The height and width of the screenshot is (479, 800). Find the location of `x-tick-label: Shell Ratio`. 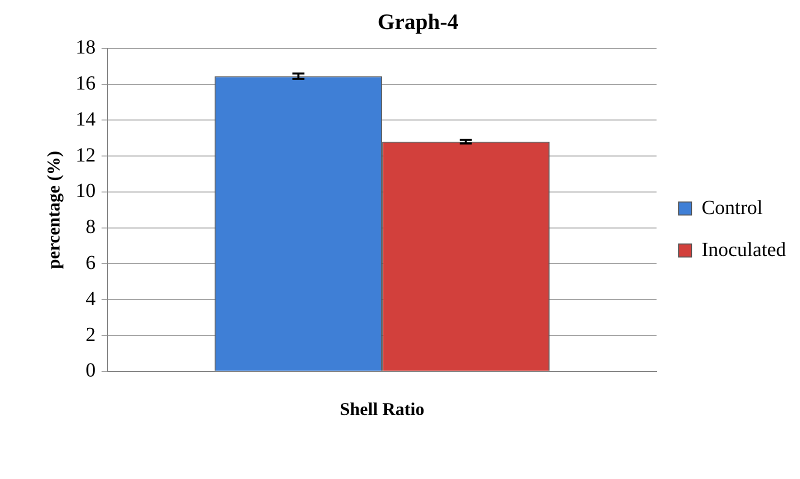

x-tick-label: Shell Ratio is located at coordinates (382, 408).